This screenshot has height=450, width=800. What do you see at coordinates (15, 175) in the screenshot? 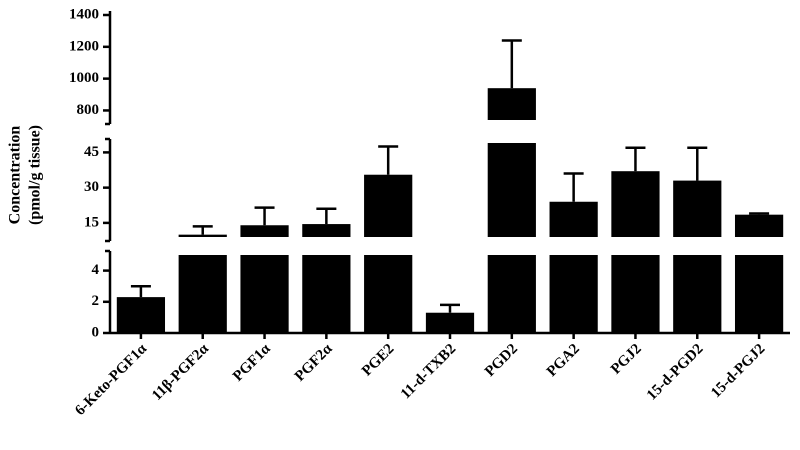
I see `y-label-line: Concentration` at bounding box center [15, 175].